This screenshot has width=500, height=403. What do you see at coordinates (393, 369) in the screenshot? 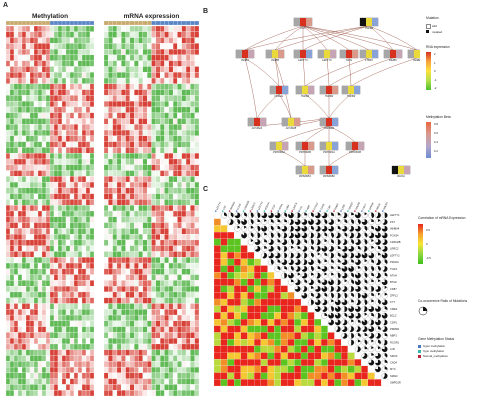
I see `row-gene-label: MYC` at bounding box center [393, 369].